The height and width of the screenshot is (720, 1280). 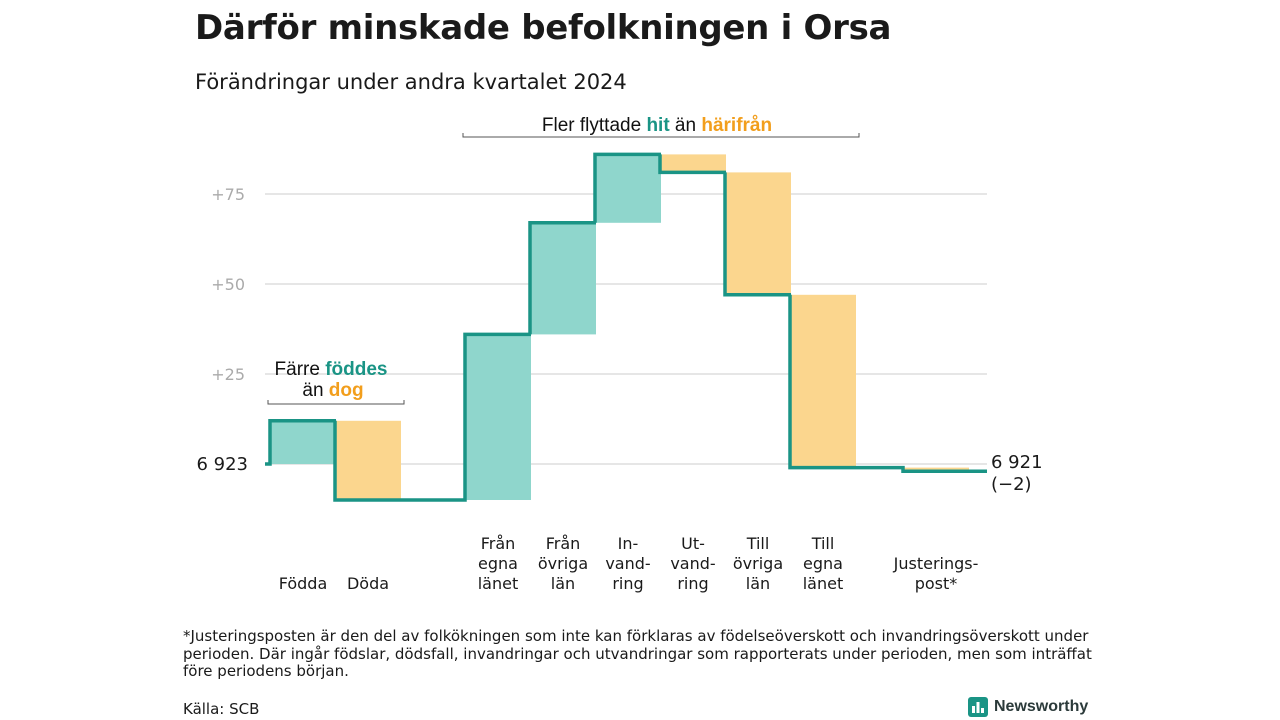 What do you see at coordinates (411, 82) in the screenshot?
I see `chart-subtitle: Förändringar under andra kvartalet 2024` at bounding box center [411, 82].